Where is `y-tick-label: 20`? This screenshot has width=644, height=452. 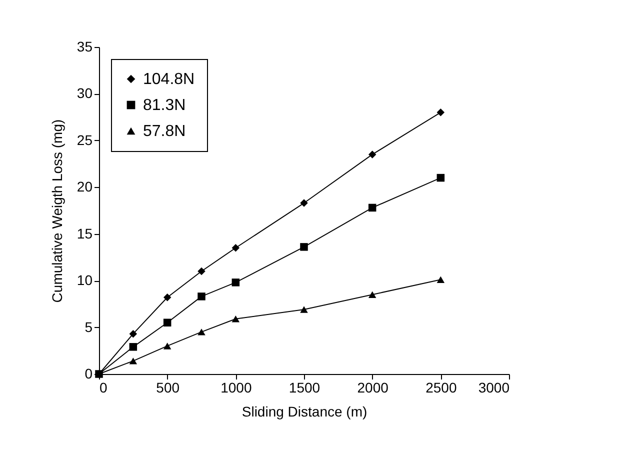
y-tick-label: 20 is located at coordinates (84, 186).